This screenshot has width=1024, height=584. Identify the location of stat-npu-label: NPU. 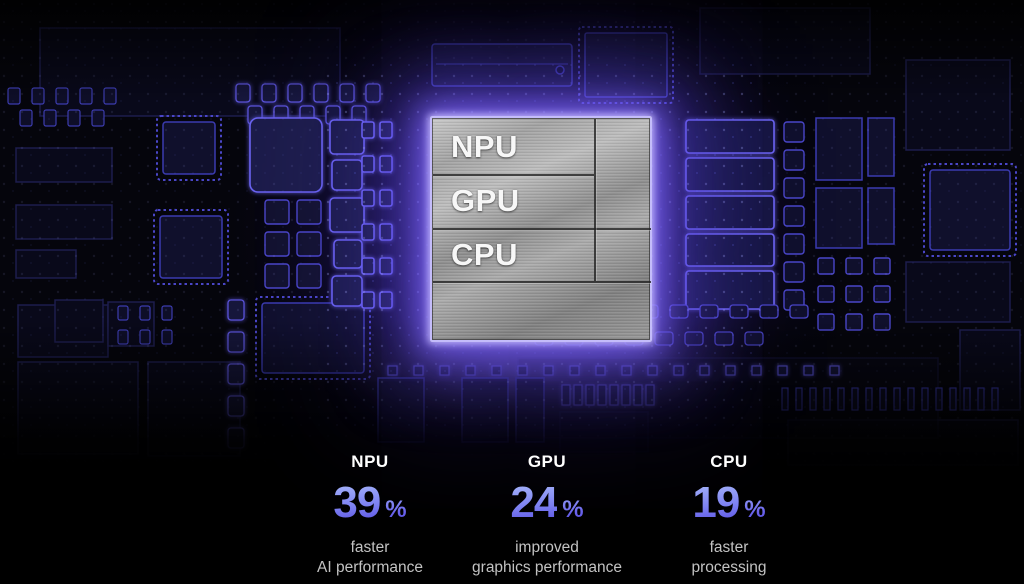
(370, 461).